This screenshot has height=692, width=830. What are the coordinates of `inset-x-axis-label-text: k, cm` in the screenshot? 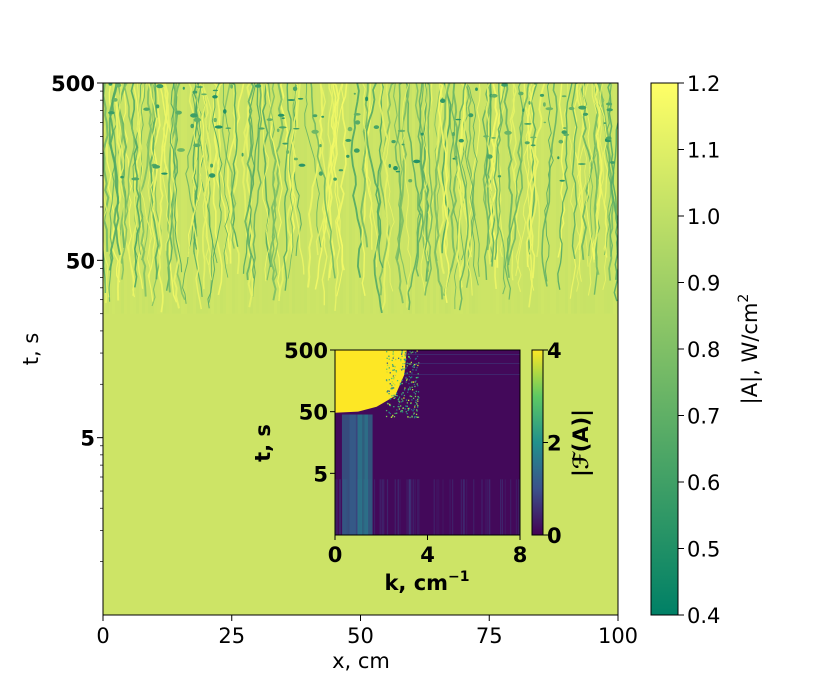 It's located at (416, 583).